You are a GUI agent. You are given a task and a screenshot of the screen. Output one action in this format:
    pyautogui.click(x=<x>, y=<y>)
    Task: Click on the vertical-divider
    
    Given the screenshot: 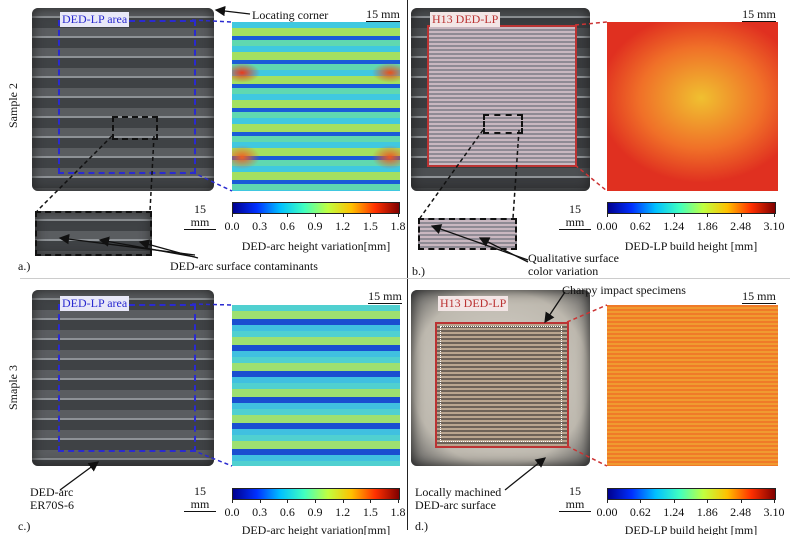 What is the action you would take?
    pyautogui.click(x=407, y=265)
    